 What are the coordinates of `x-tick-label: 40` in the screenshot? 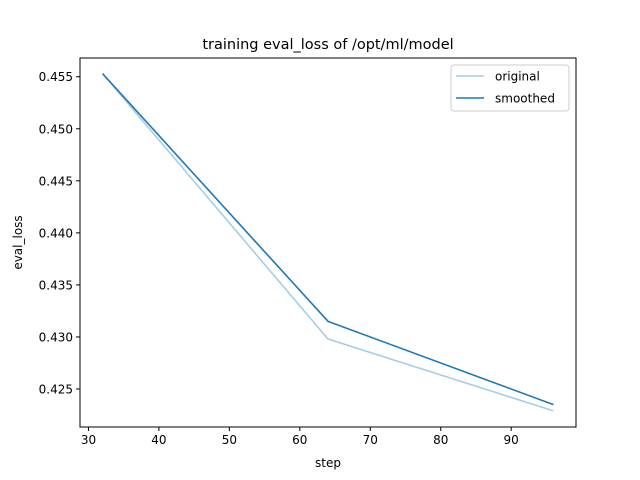 It's located at (158, 440).